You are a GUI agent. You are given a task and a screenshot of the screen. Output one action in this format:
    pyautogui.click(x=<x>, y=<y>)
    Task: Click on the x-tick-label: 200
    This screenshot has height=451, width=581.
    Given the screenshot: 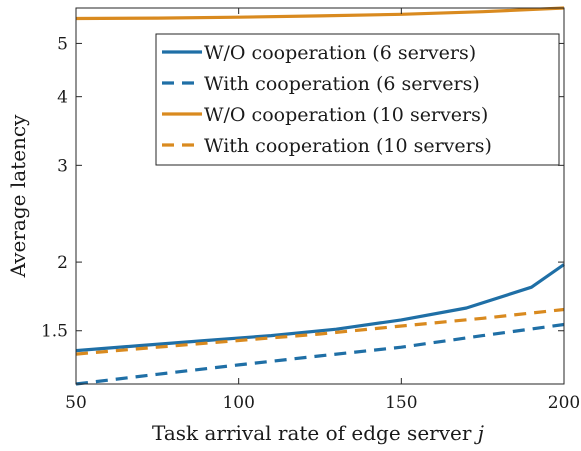 What is the action you would take?
    pyautogui.click(x=564, y=403)
    